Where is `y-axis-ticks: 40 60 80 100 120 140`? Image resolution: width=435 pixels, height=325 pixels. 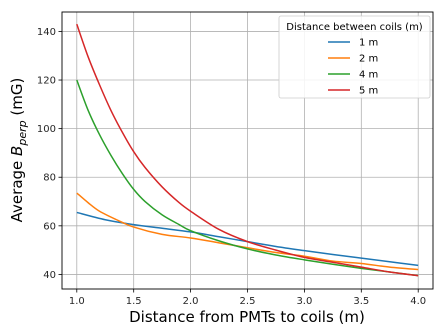 y-axis-ticks: 40 60 80 100 120 140 is located at coordinates (49, 154).